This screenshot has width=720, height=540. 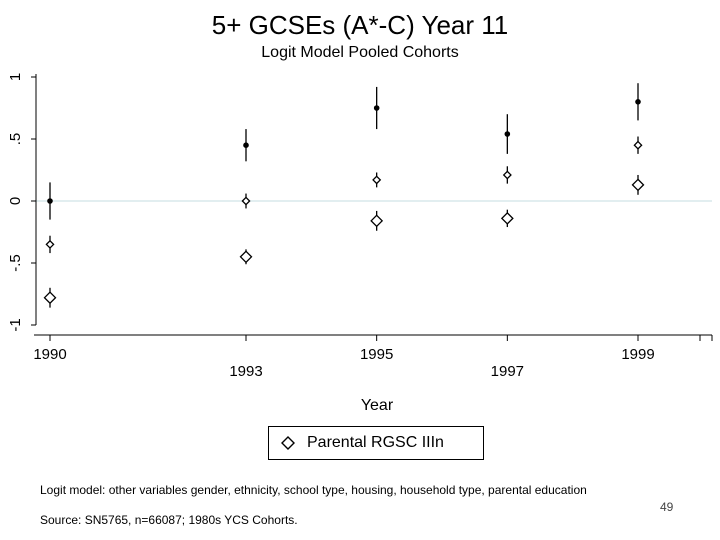 What do you see at coordinates (360, 25) in the screenshot?
I see `chart-title: 5+ GCSEs (A*-C) Year 11` at bounding box center [360, 25].